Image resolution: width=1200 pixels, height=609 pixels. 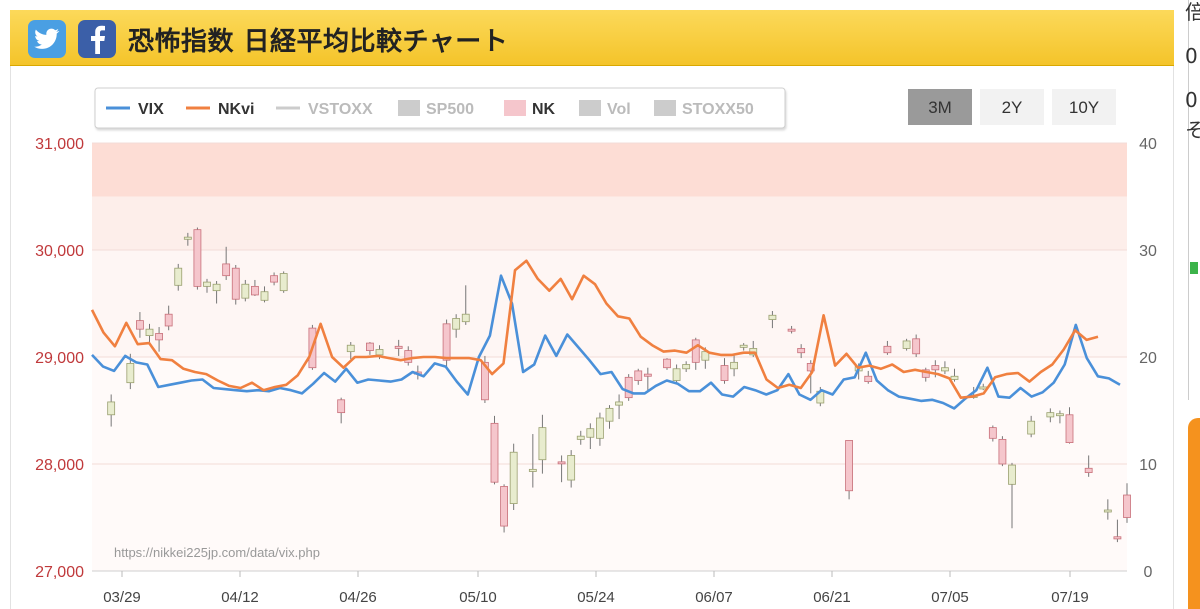 I want to click on sidebar-fragment: 倍, so click(x=1192, y=12).